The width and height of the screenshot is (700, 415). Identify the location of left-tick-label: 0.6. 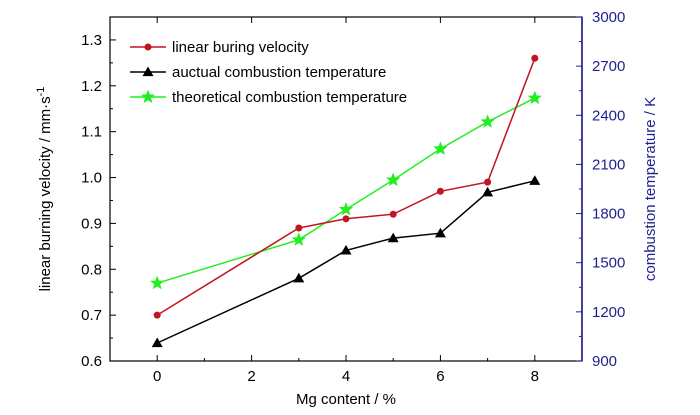
(91, 361).